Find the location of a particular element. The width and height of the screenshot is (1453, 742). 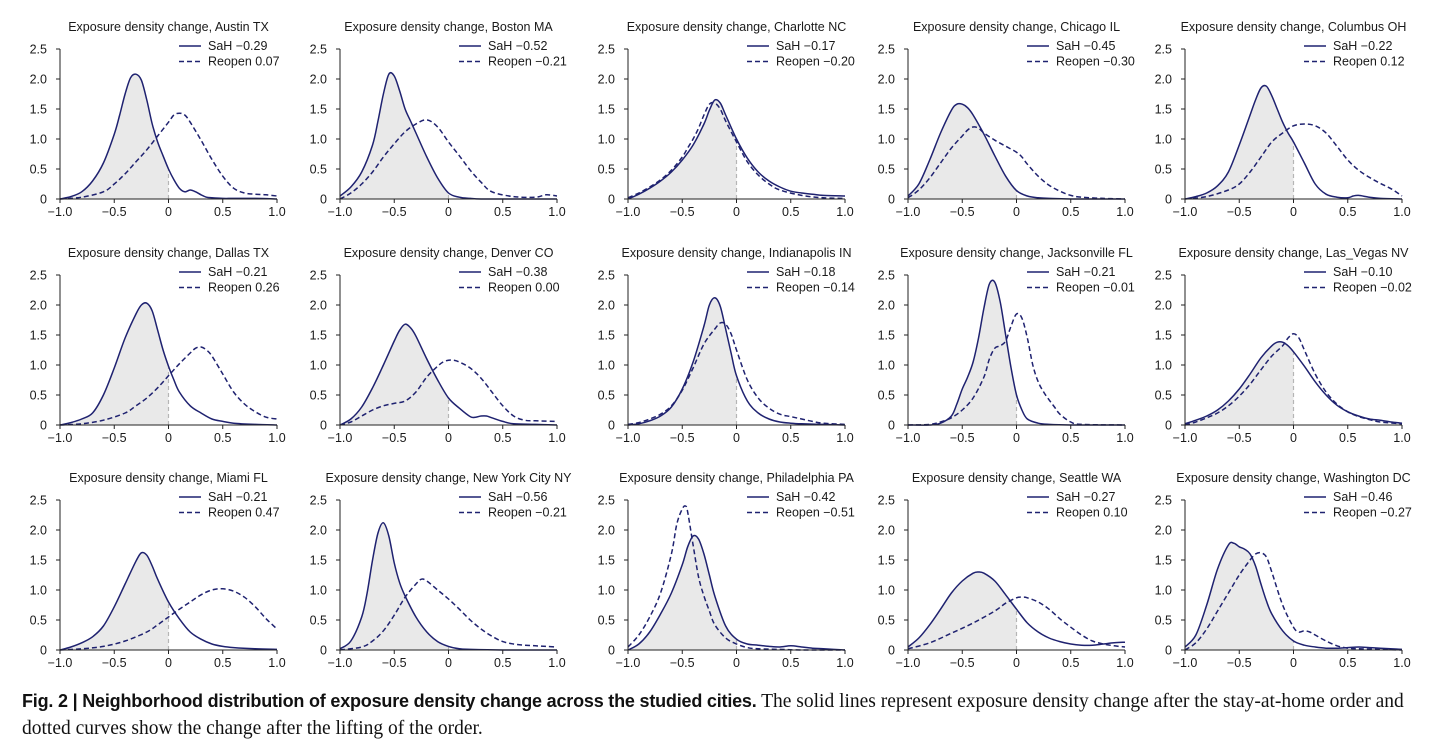

chart-title: Exposure density change, Indianapolis IN is located at coordinates (736, 253).